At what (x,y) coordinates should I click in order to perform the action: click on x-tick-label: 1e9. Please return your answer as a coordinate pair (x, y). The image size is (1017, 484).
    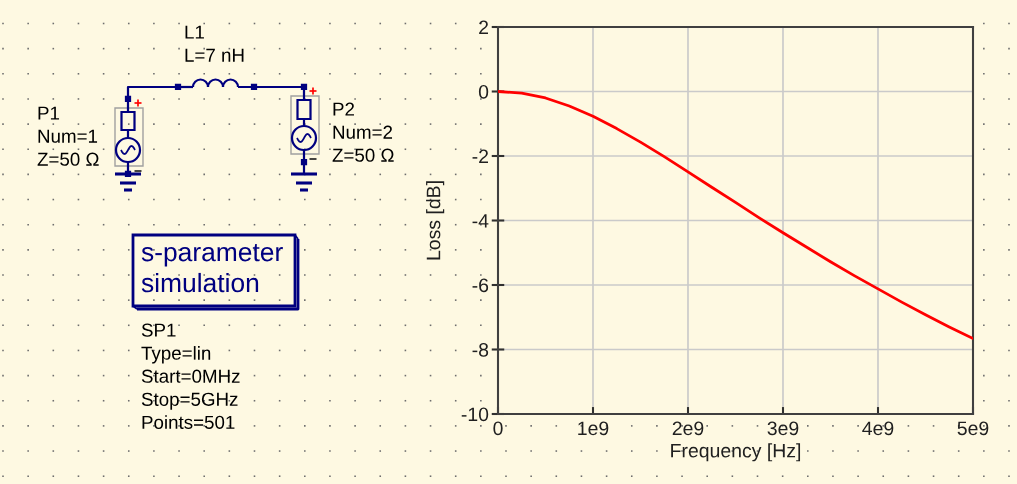
    Looking at the image, I should click on (593, 428).